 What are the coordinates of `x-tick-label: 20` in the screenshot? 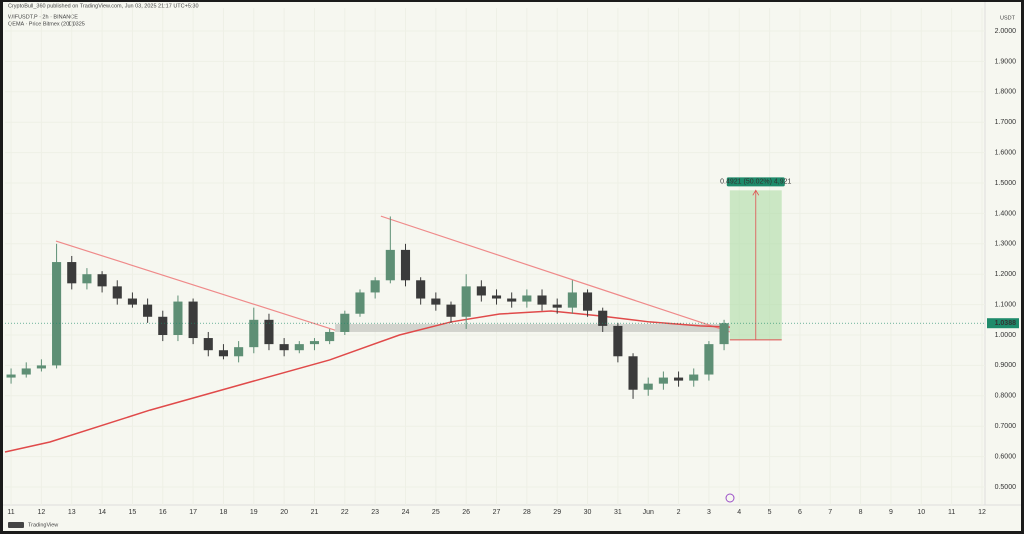 It's located at (284, 512).